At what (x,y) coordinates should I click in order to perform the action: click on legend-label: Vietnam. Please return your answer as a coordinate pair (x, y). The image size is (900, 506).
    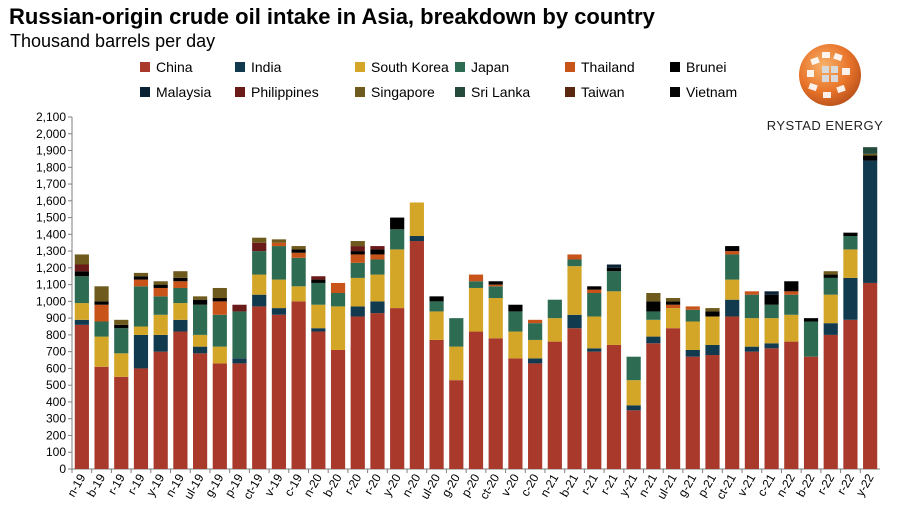
    Looking at the image, I should click on (712, 92).